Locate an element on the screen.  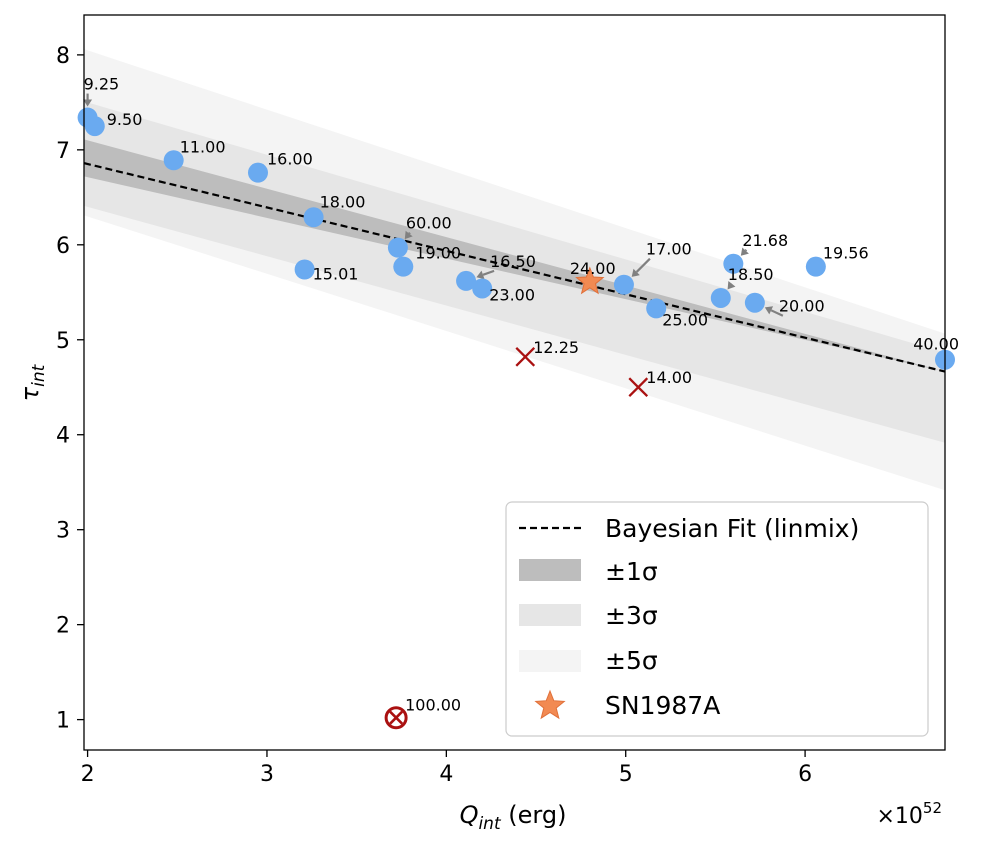
point-label-21-68: 21.68 is located at coordinates (765, 240).